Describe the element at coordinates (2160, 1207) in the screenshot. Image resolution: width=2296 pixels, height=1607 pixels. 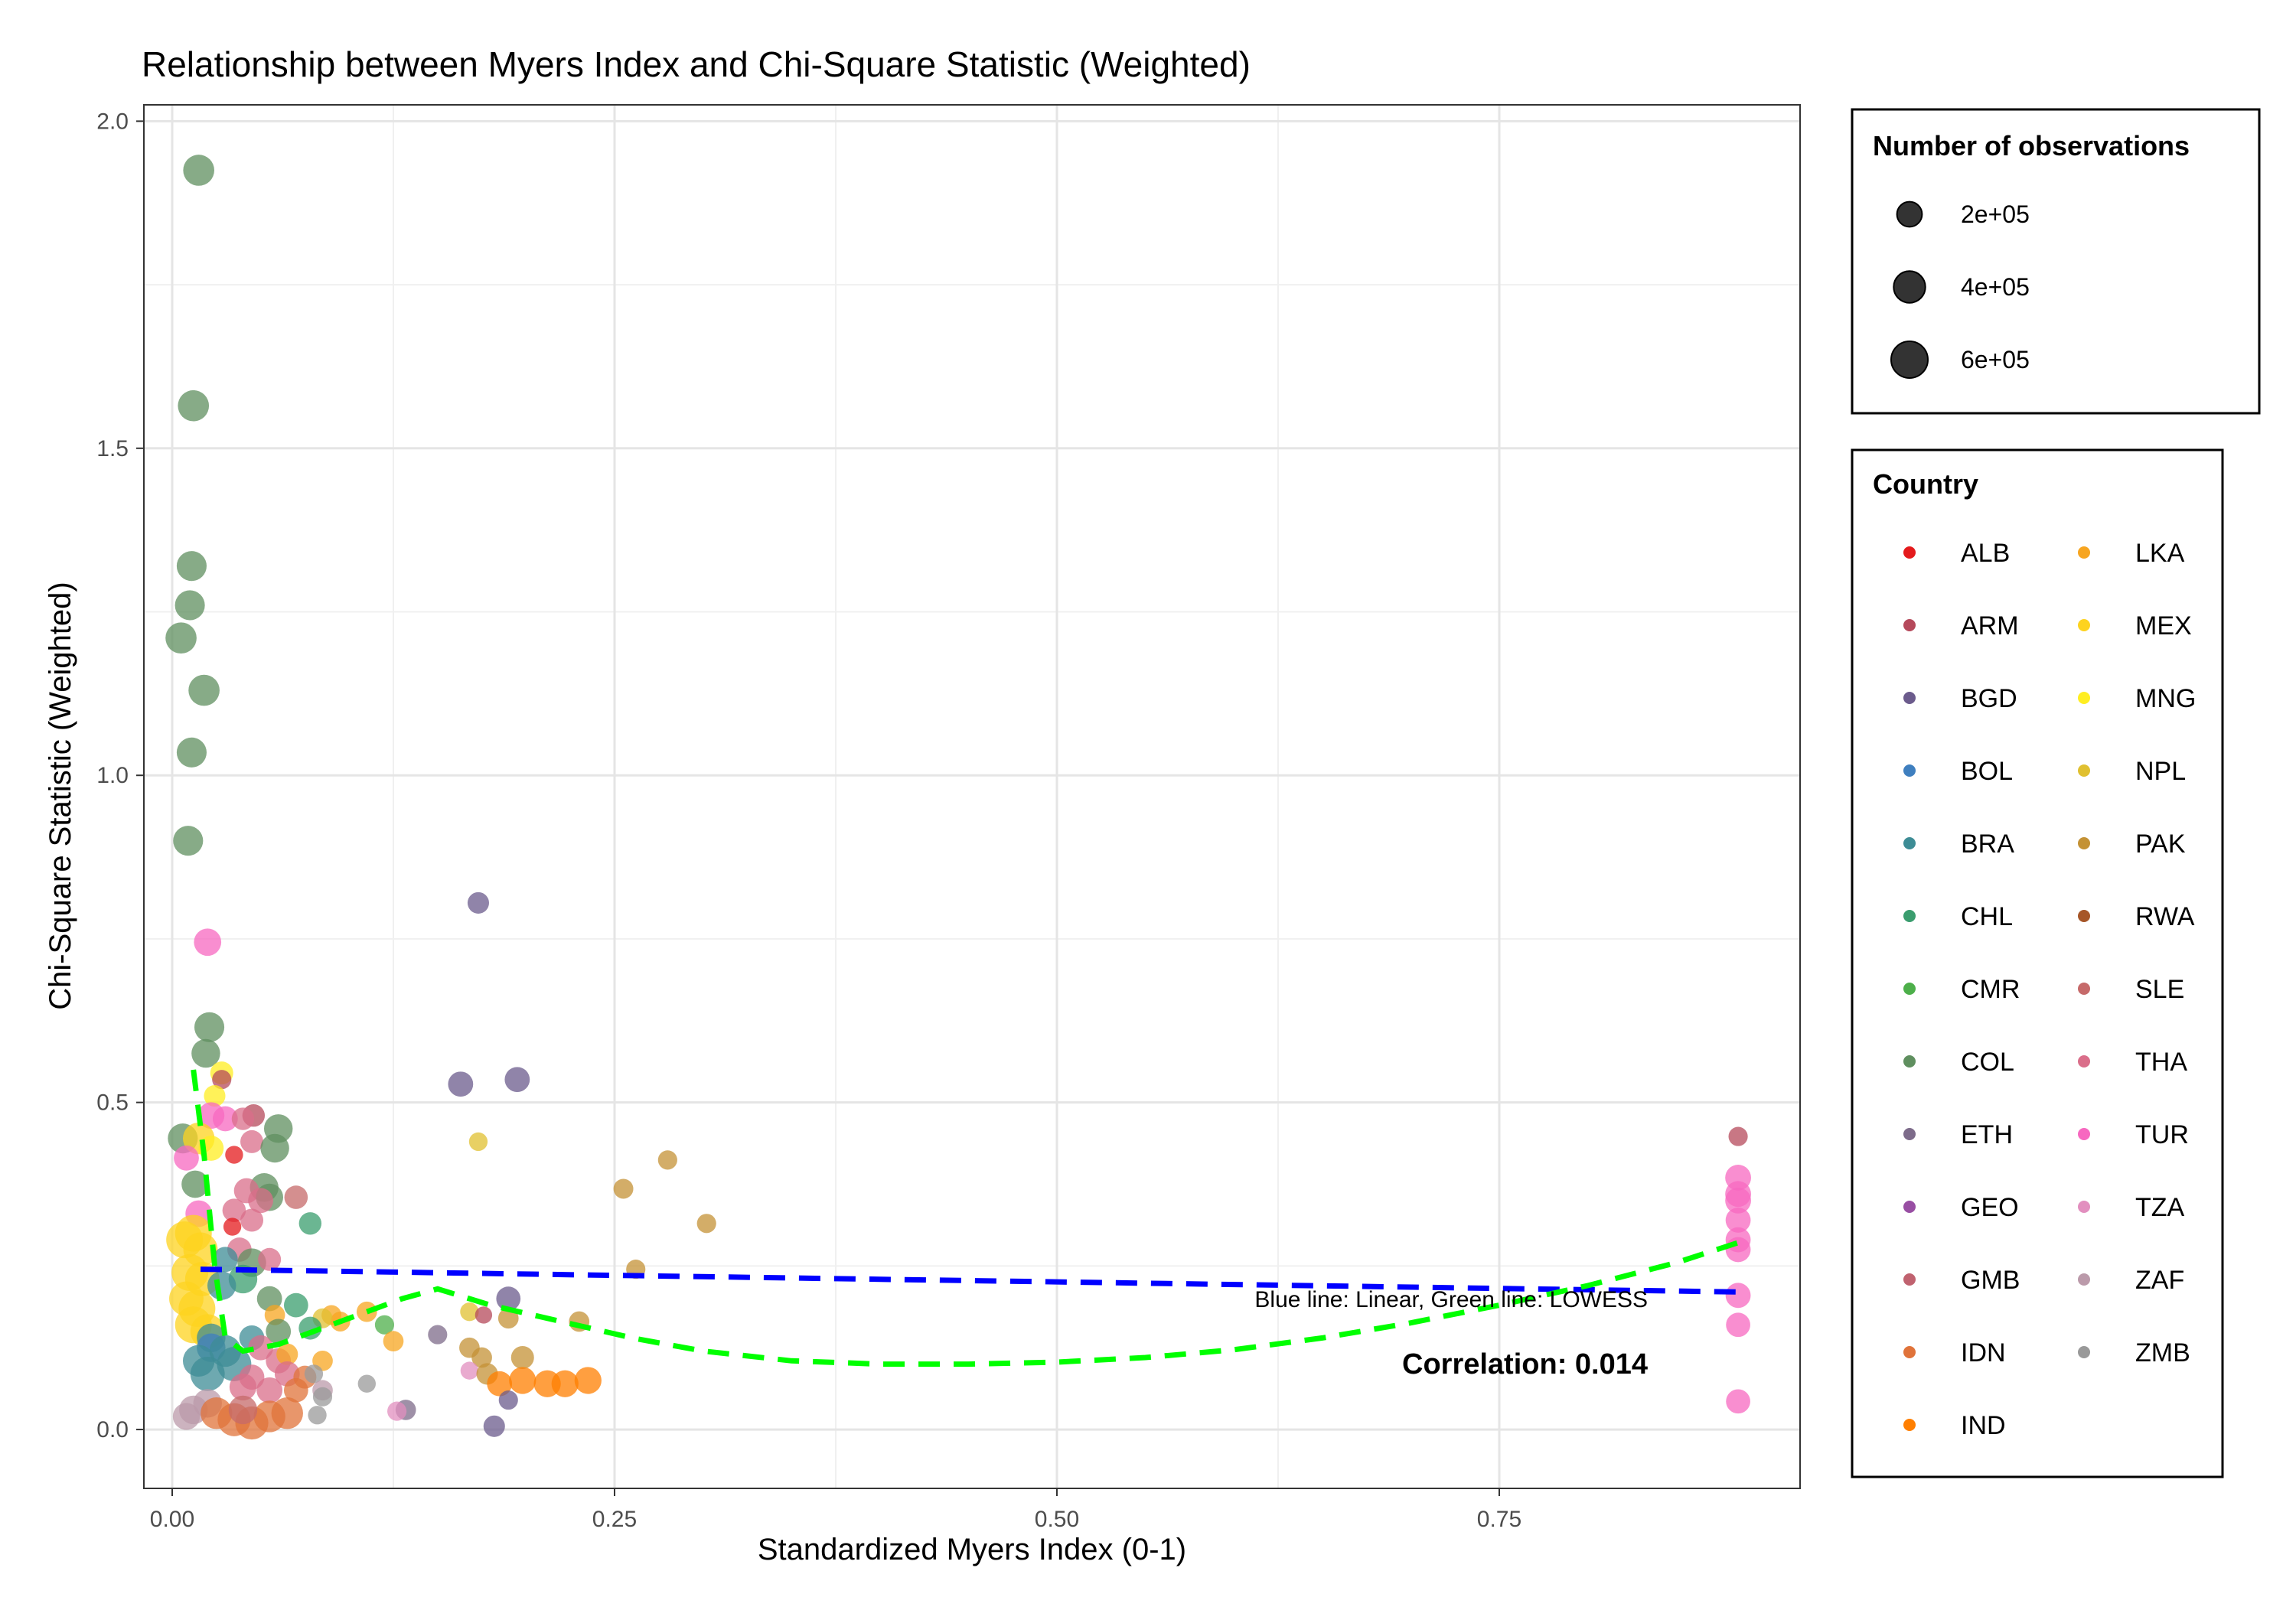
I see `color-legend-label: TZA` at that location.